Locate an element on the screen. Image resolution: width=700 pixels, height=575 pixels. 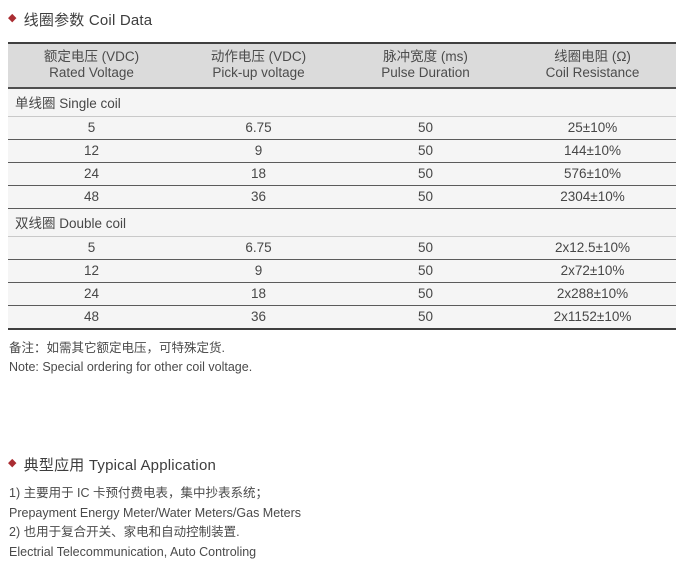
table-row: 5 6.75 50 2x12.5±10% is located at coordinates (342, 248).